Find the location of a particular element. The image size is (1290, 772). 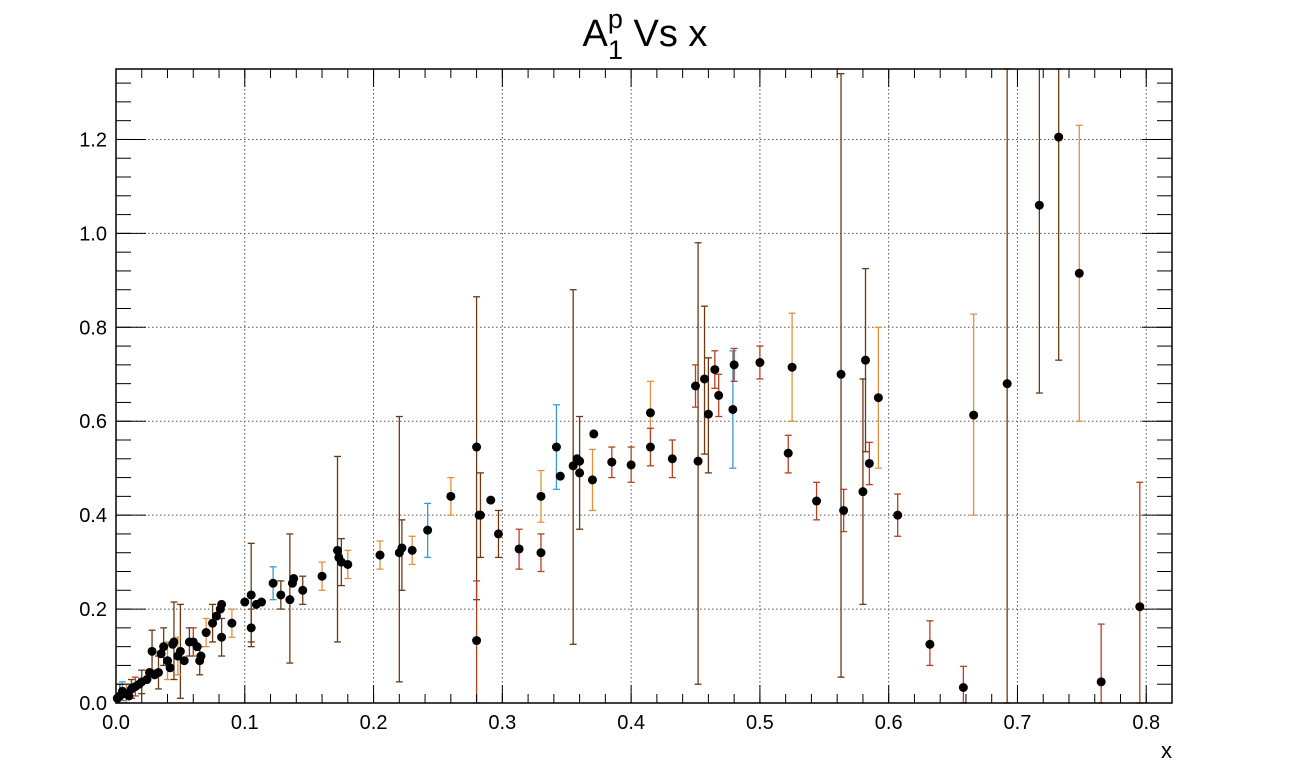

x-tick-label: 0.0 is located at coordinates (116, 723).